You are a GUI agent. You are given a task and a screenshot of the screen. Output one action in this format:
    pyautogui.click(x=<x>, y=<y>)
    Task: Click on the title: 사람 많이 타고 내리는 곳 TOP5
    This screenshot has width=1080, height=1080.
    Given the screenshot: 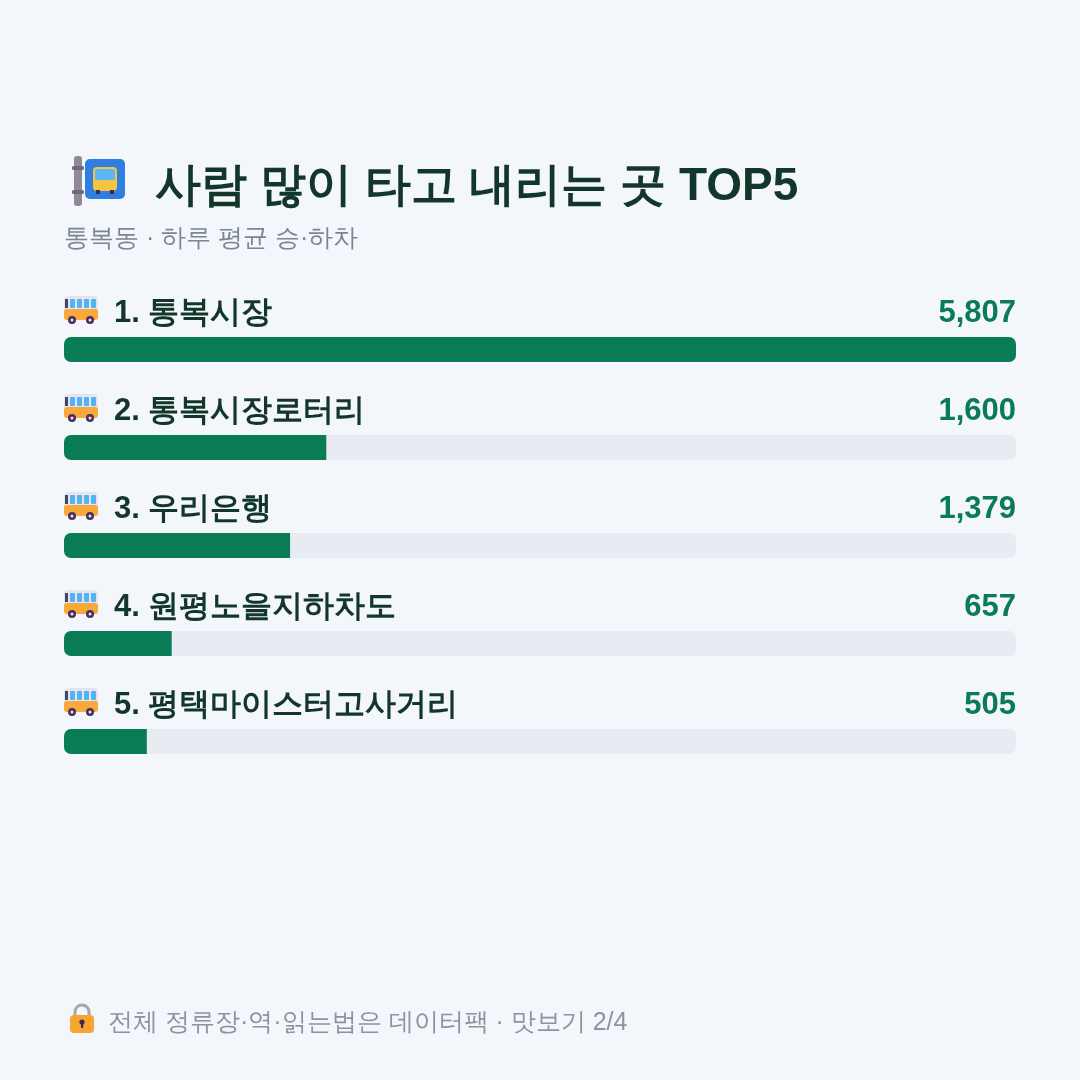 What is the action you would take?
    pyautogui.click(x=477, y=184)
    